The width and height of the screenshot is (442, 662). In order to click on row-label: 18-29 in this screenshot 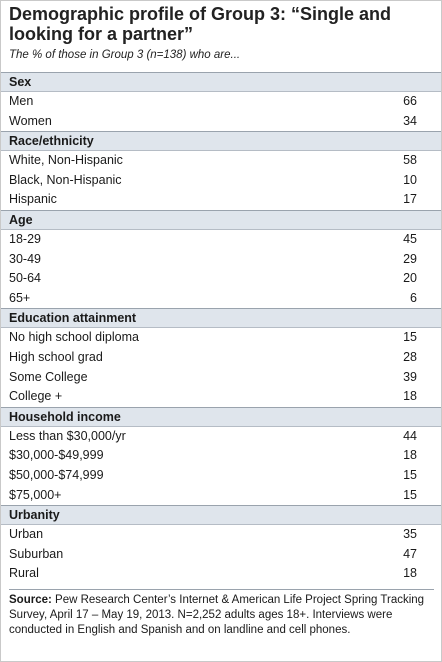, I will do `click(25, 238)`.